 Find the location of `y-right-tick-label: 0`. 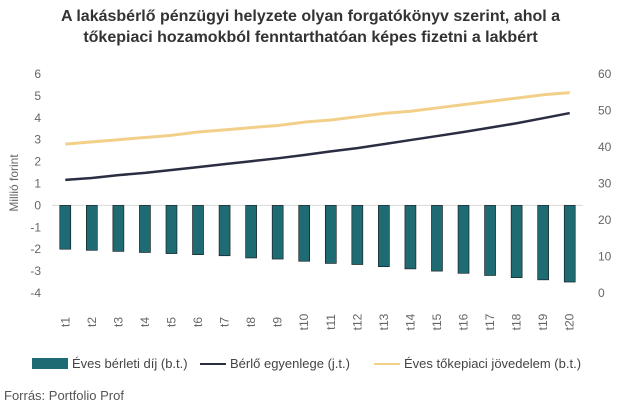

y-right-tick-label: 0 is located at coordinates (601, 293).